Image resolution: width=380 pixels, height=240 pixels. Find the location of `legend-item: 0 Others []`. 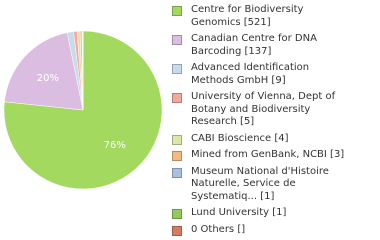

legend-item: 0 Others [] is located at coordinates (262, 230).